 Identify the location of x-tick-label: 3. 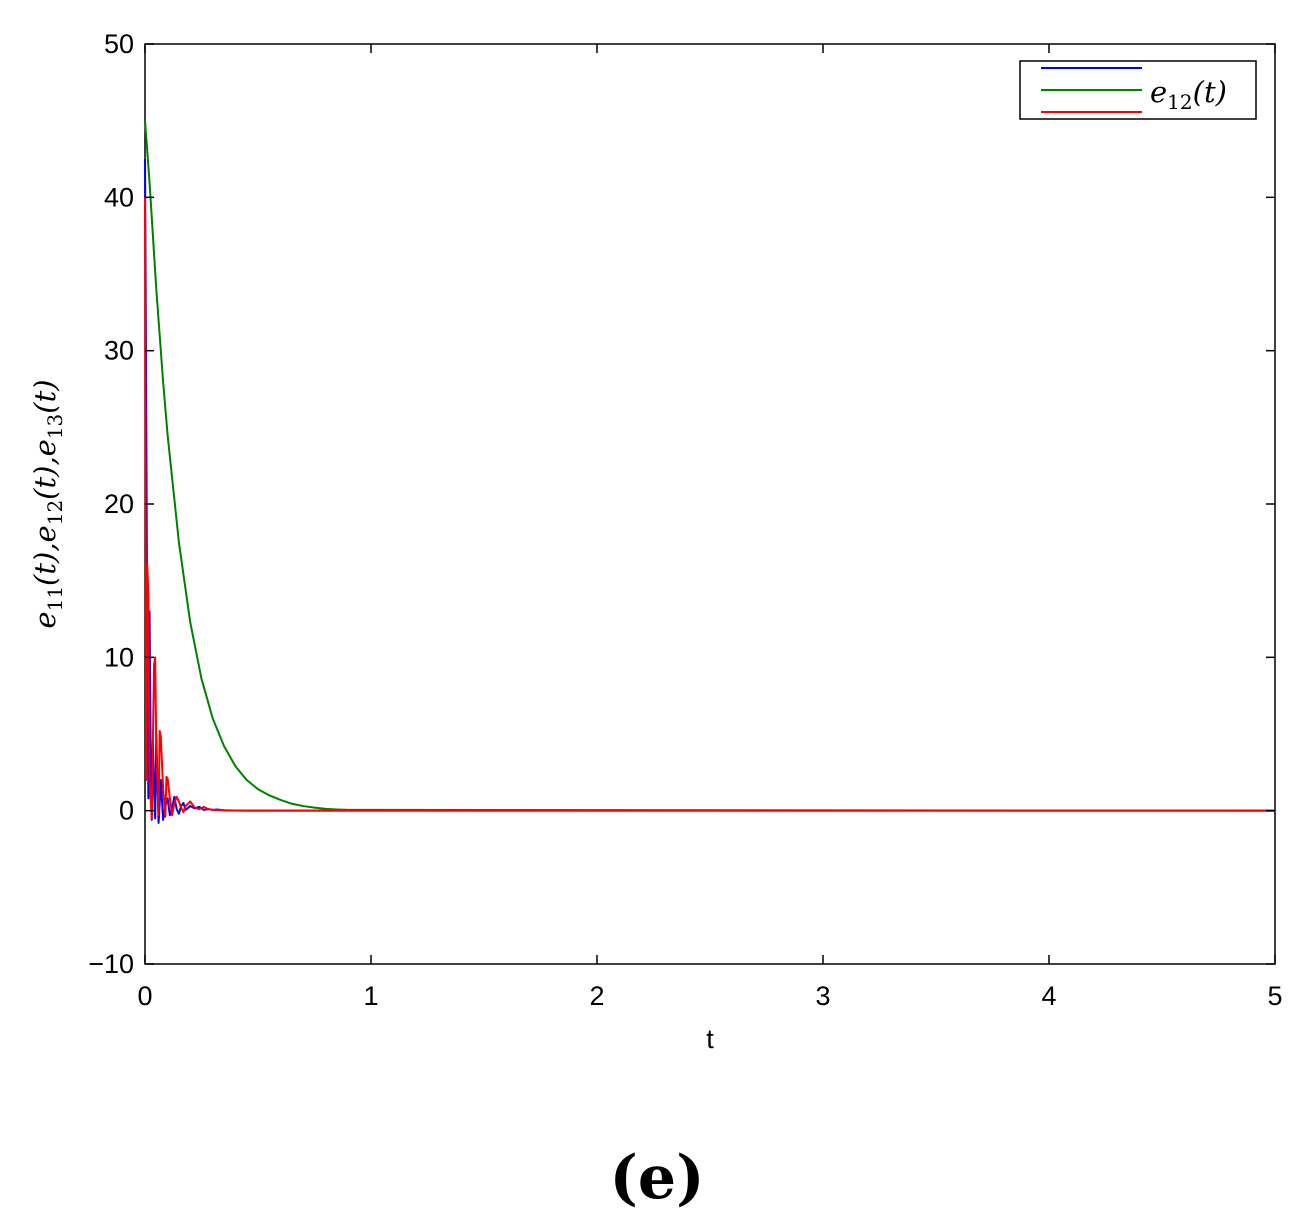
(822, 996).